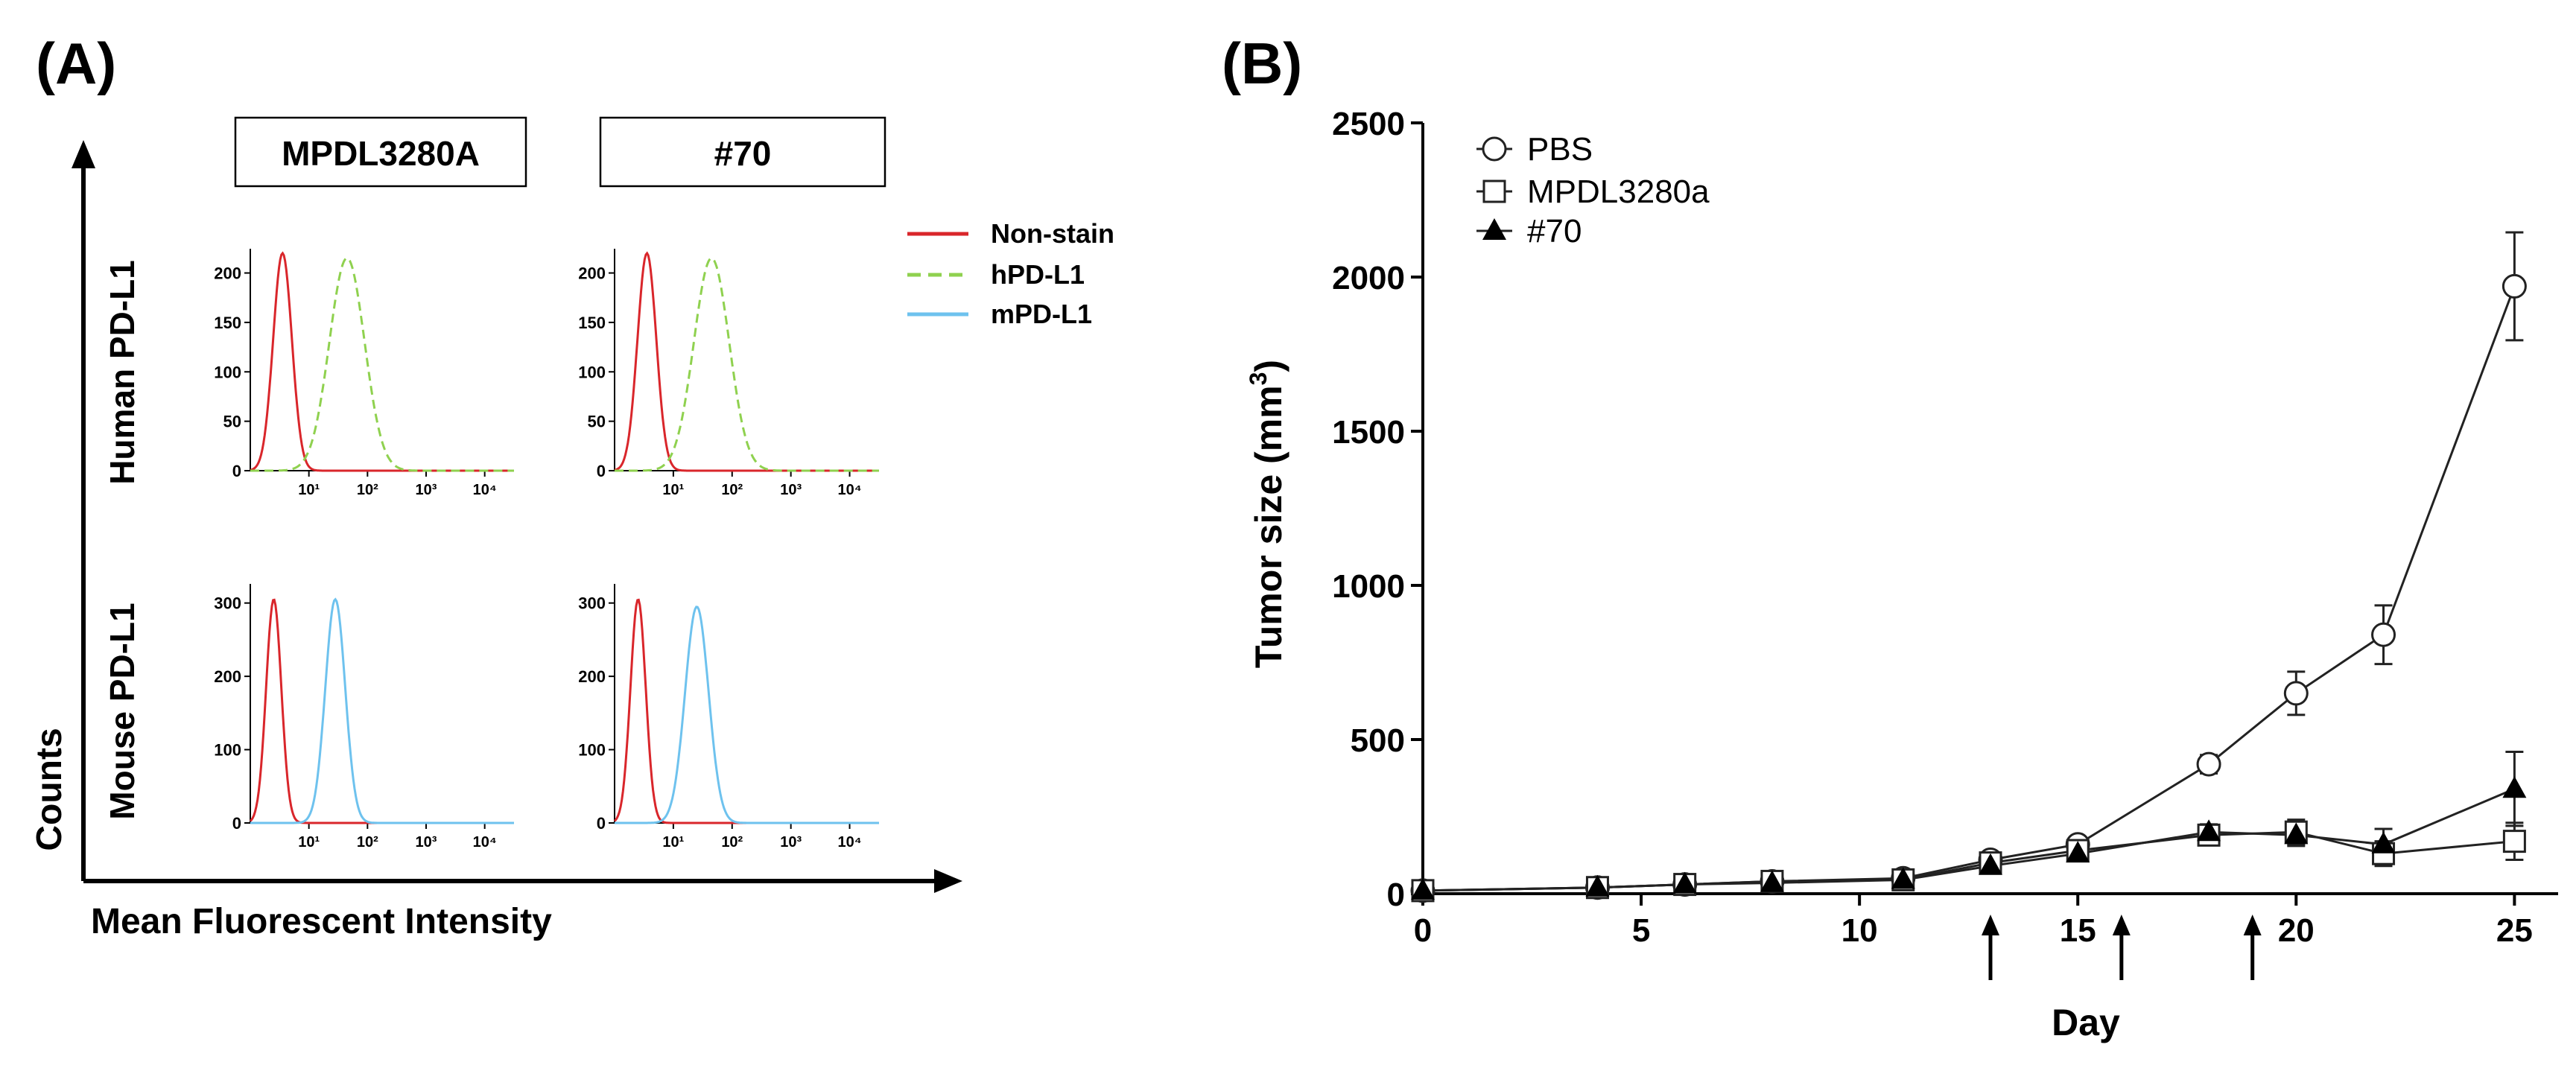 This screenshot has height=1065, width=2576. What do you see at coordinates (1495, 149) in the screenshot?
I see `legend-marker-circle` at bounding box center [1495, 149].